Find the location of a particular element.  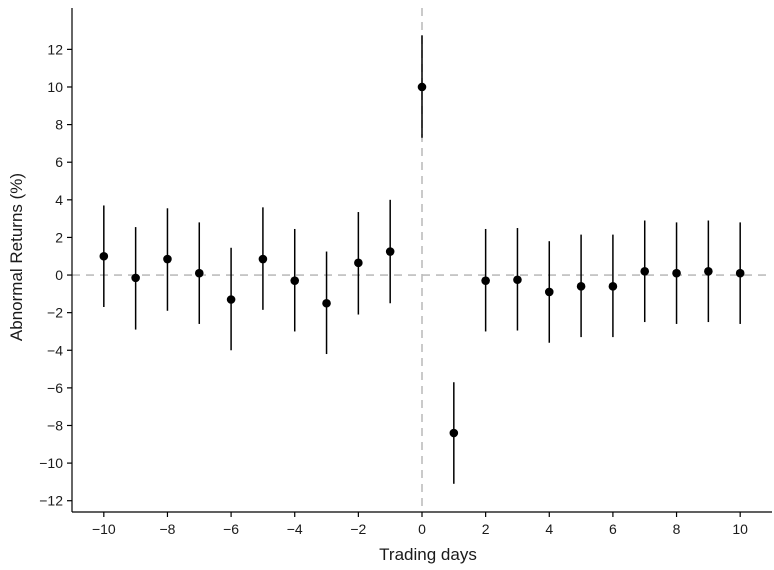

x-tick-label: −4 is located at coordinates (295, 529).